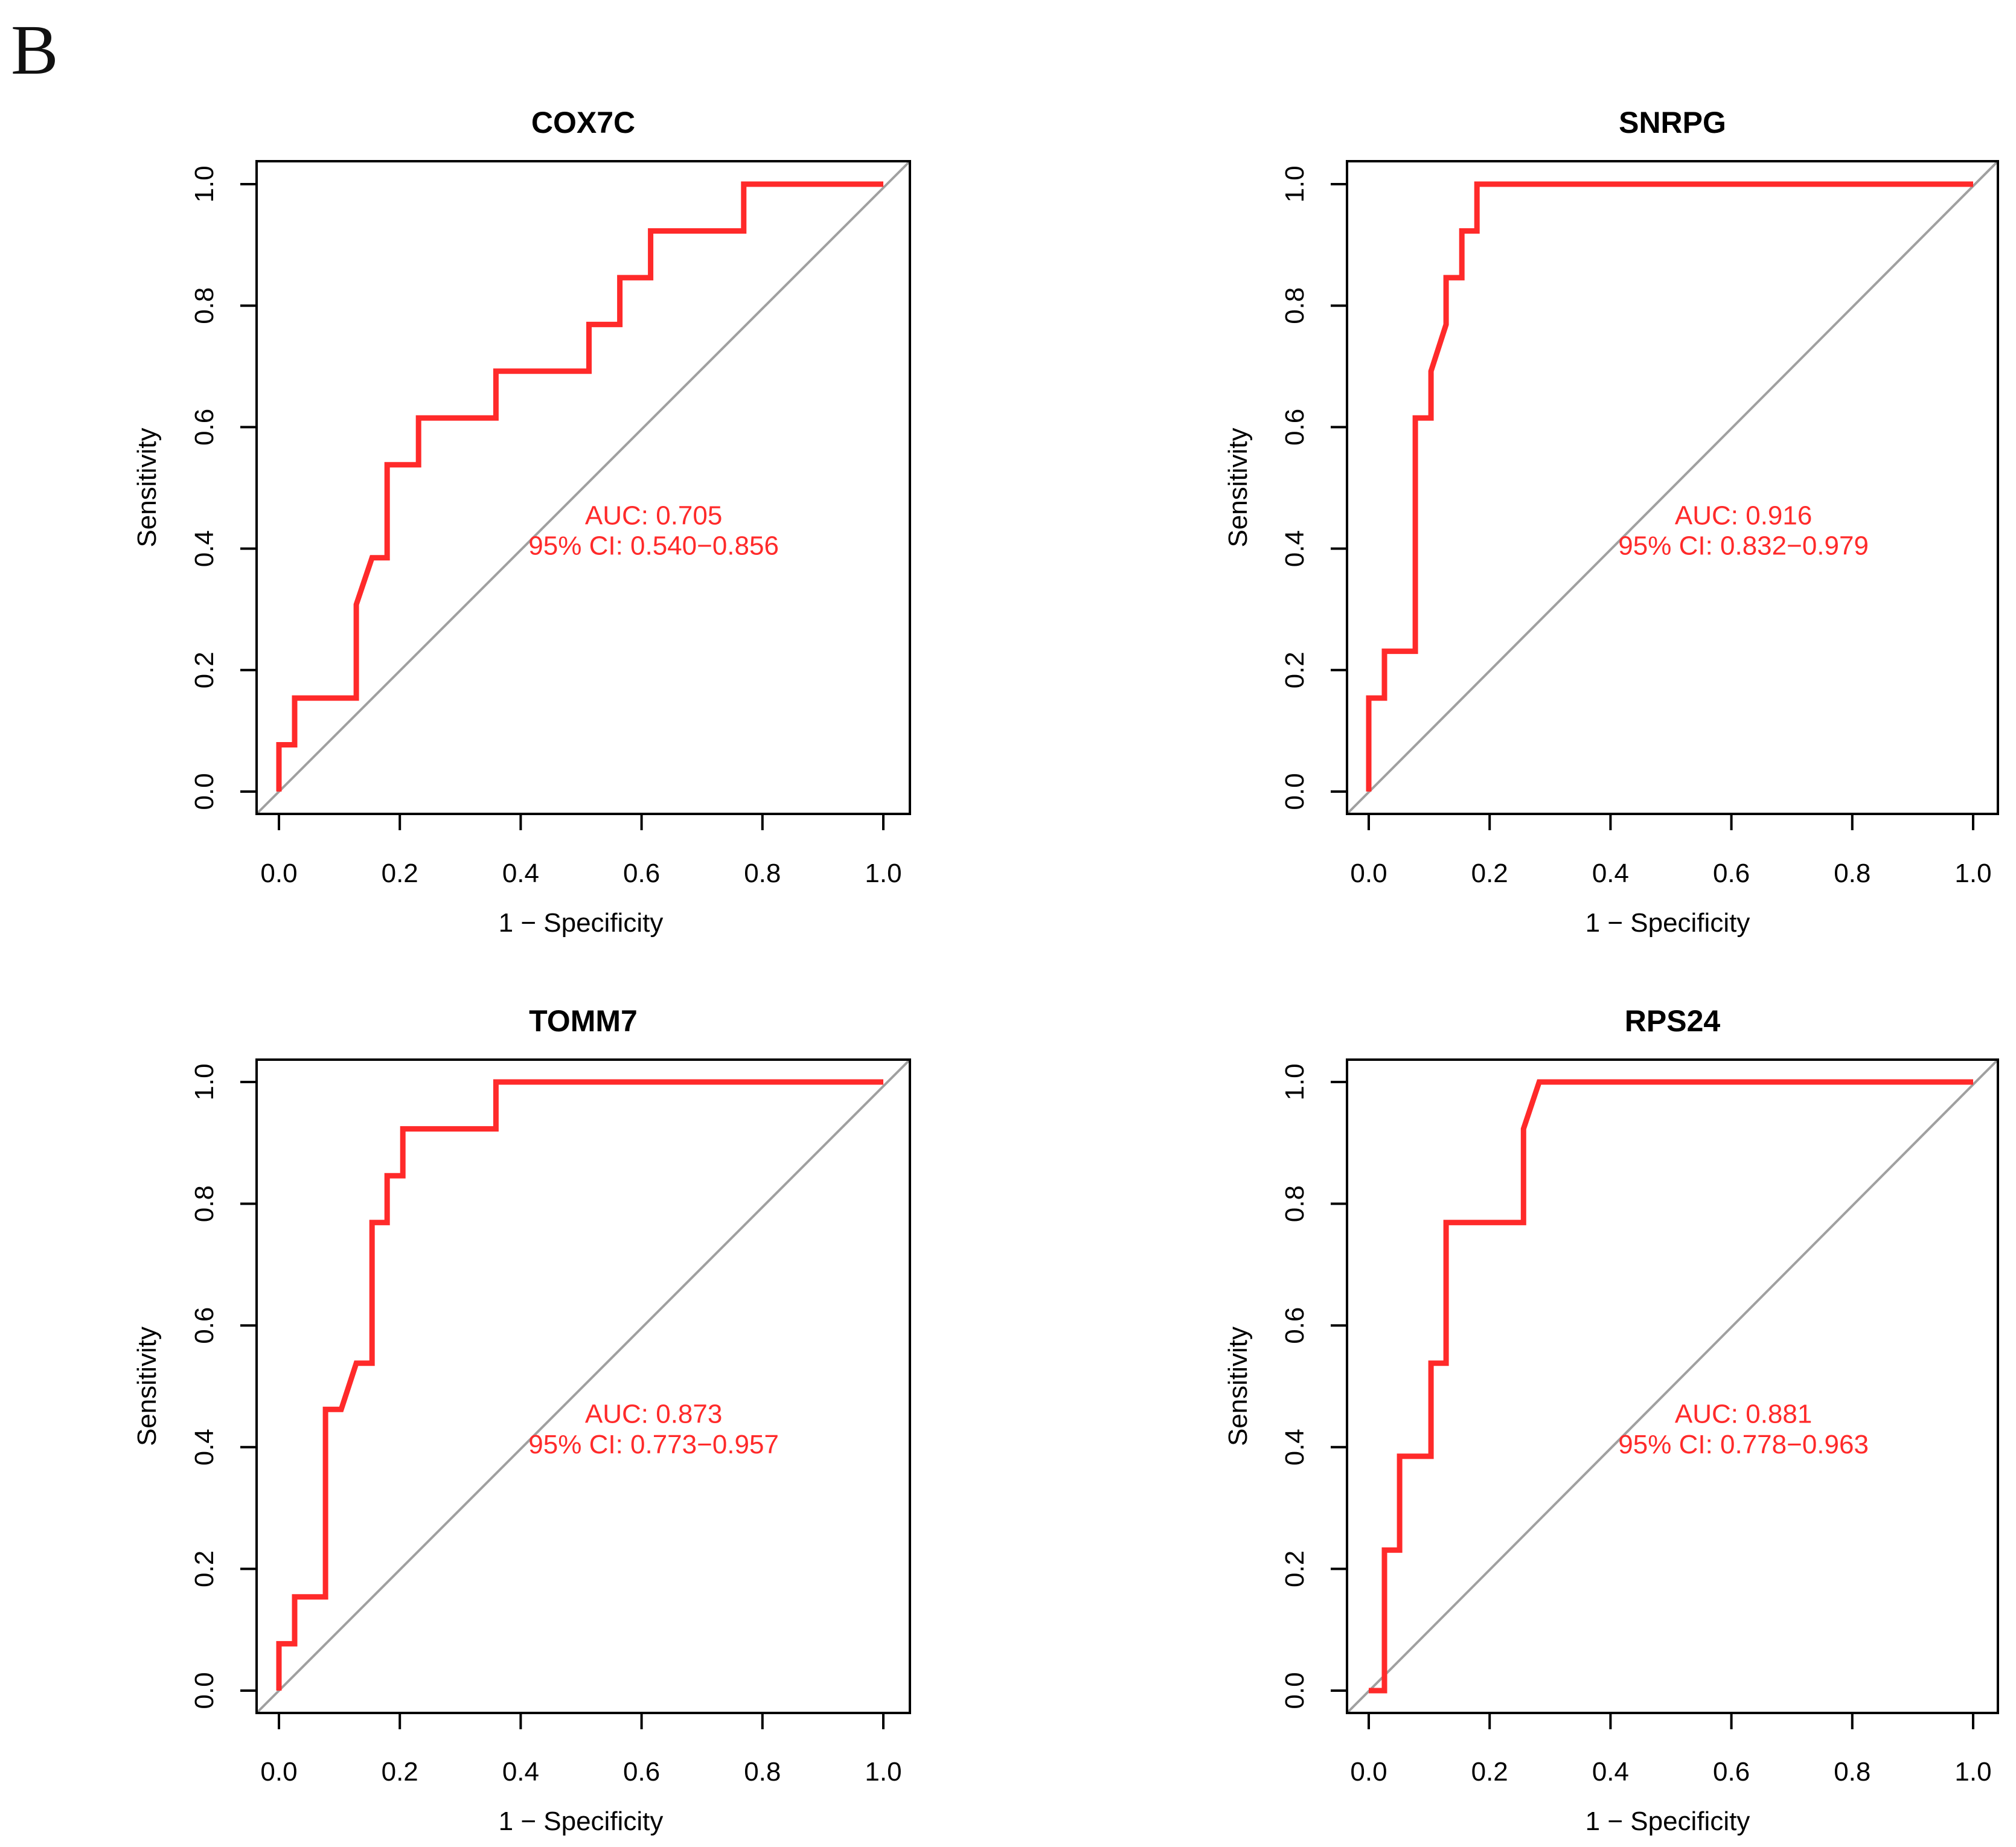  Describe the element at coordinates (35, 49) in the screenshot. I see `panel-label: B` at that location.